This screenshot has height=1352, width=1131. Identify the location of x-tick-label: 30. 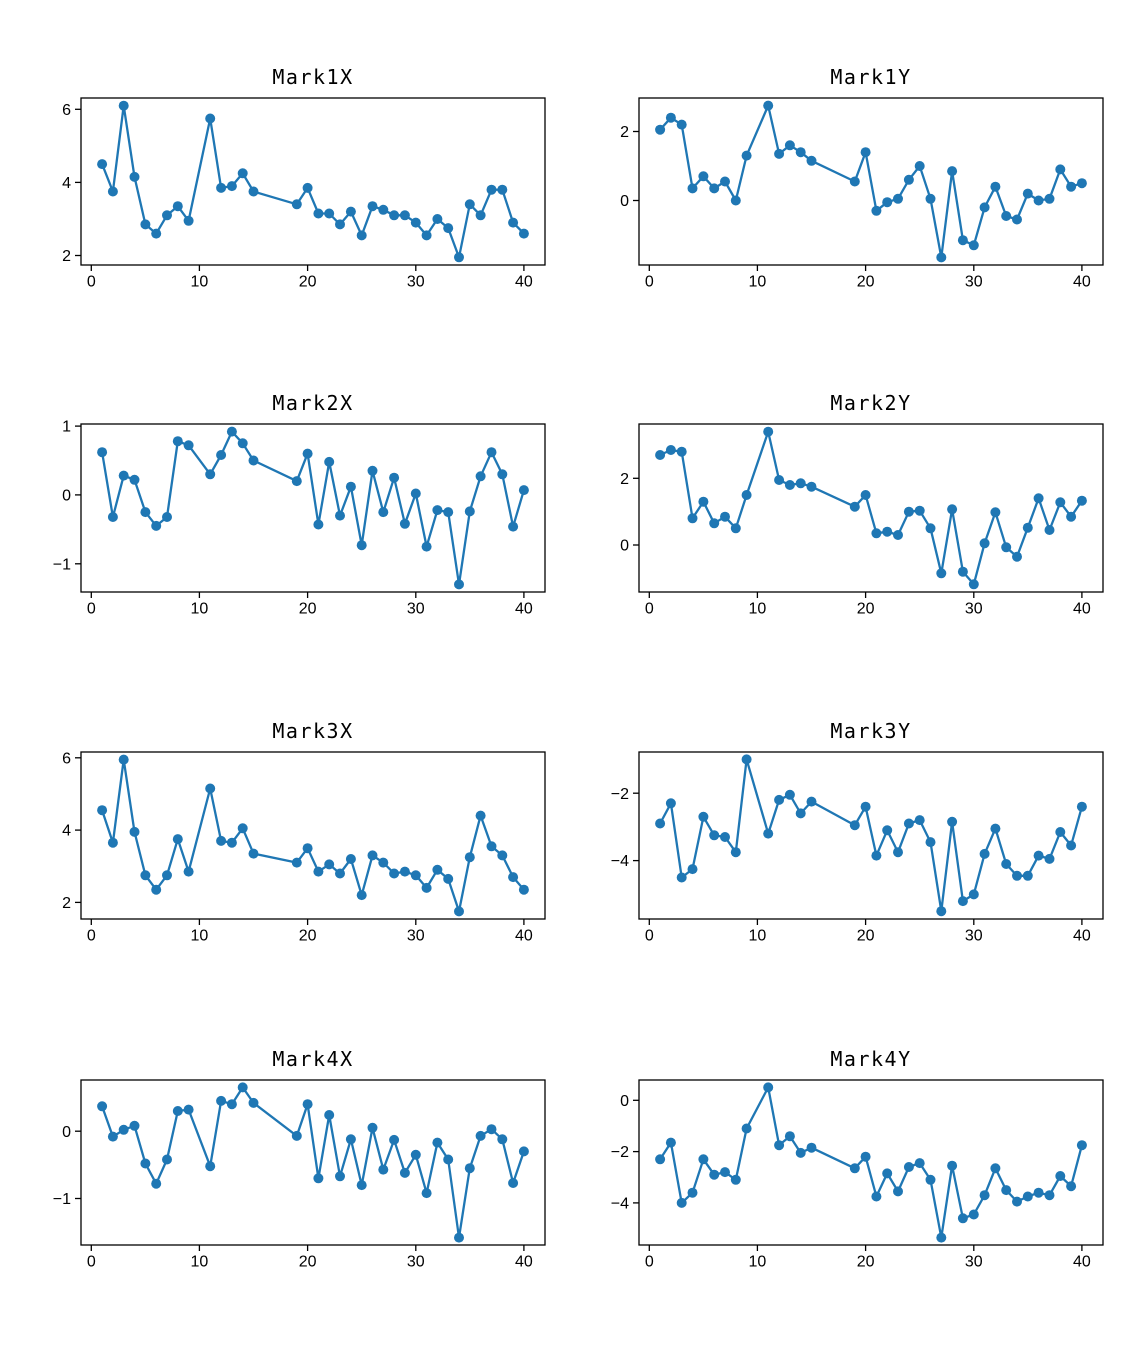
(416, 1261).